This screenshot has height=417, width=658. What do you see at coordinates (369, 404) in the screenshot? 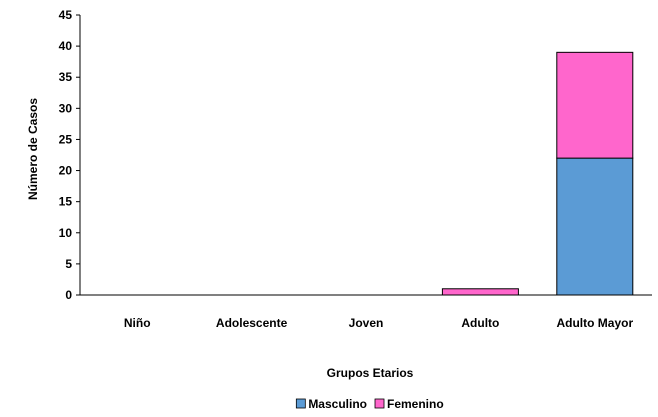
I see `legend: Masculino Femenino` at bounding box center [369, 404].